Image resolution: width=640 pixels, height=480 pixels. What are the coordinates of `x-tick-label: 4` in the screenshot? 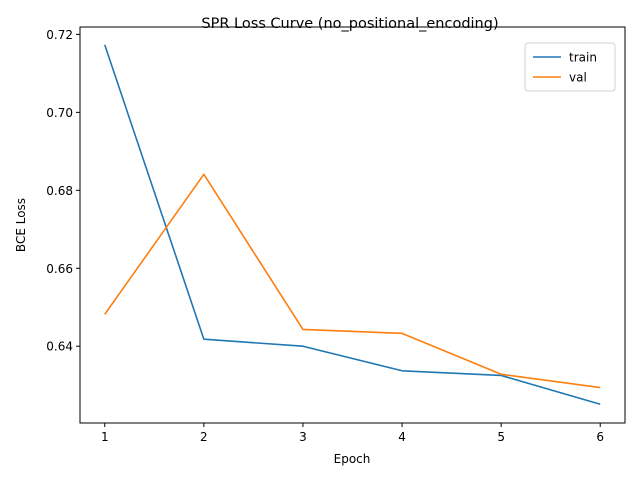 It's located at (402, 437).